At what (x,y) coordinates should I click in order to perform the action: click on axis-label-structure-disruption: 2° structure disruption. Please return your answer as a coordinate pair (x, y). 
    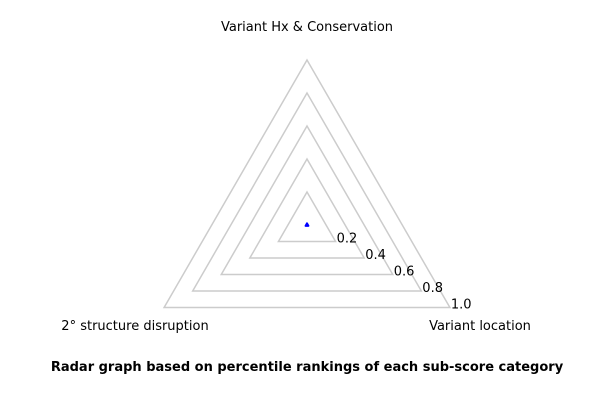
    Looking at the image, I should click on (134, 326).